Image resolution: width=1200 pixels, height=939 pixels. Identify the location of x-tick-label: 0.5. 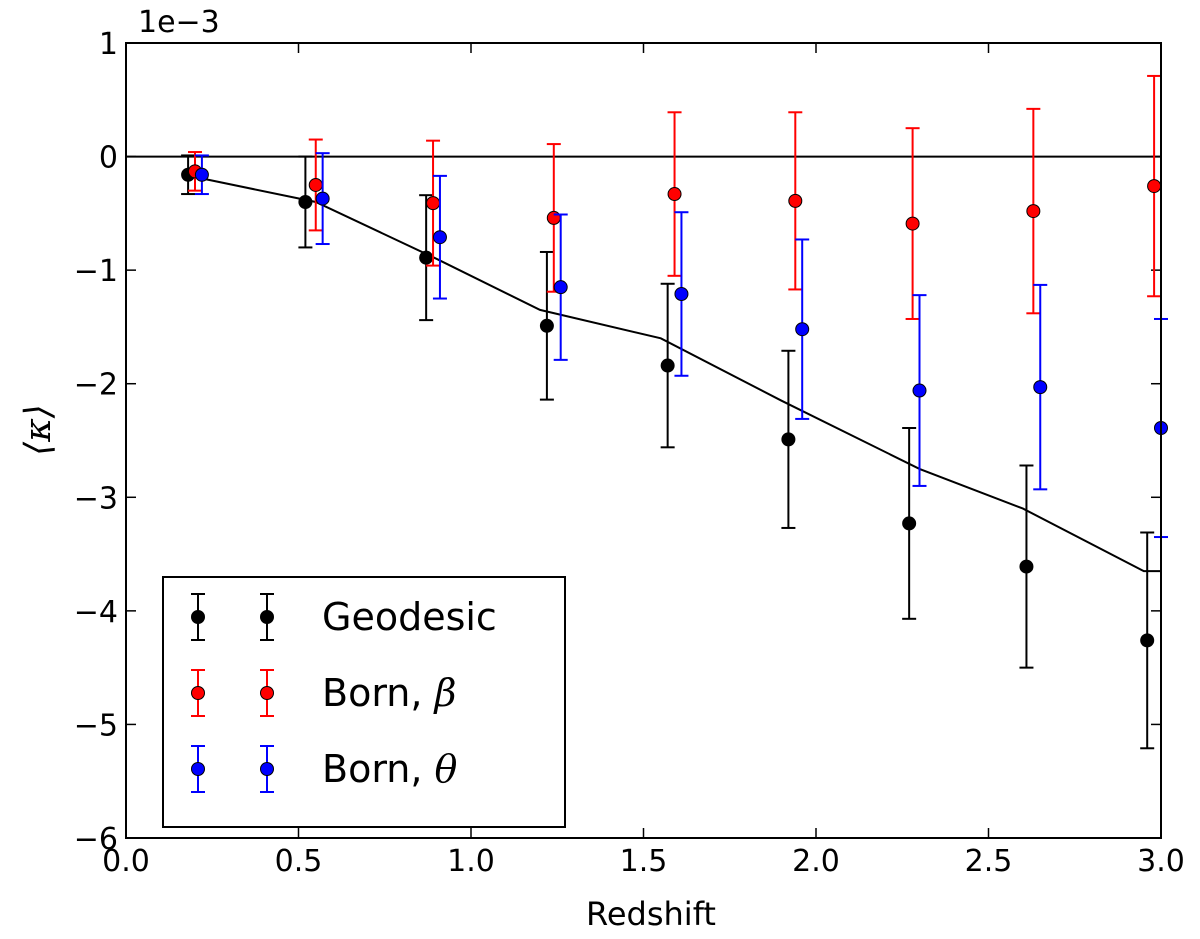
(299, 861).